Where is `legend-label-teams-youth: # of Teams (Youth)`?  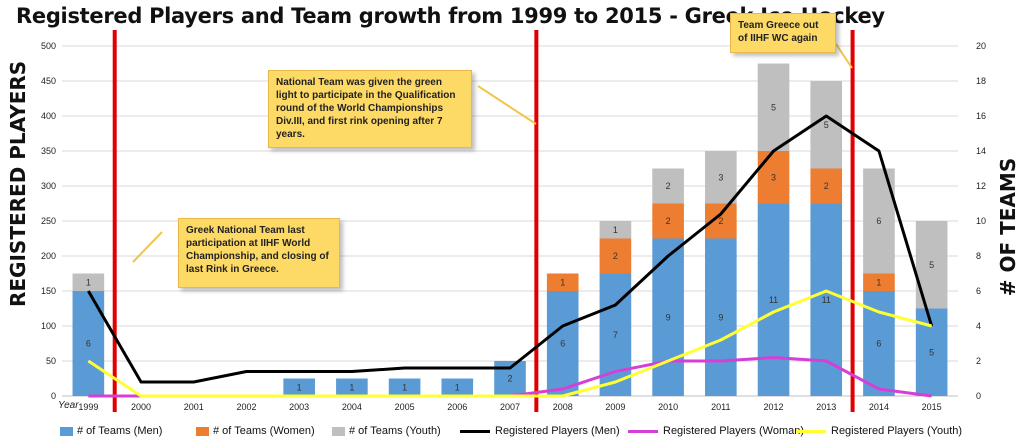
legend-label-teams-youth: # of Teams (Youth) is located at coordinates (395, 431).